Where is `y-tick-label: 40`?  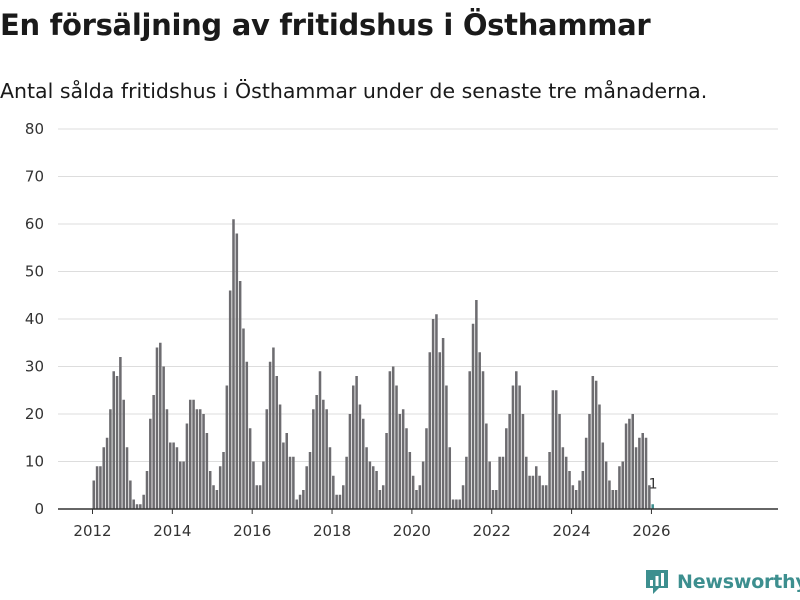 y-tick-label: 40 is located at coordinates (34, 319).